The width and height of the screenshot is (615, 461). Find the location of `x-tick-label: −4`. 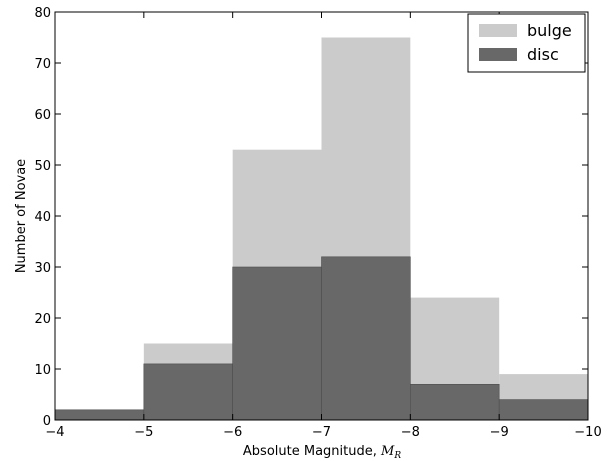

x-tick-label: −4 is located at coordinates (54, 432).